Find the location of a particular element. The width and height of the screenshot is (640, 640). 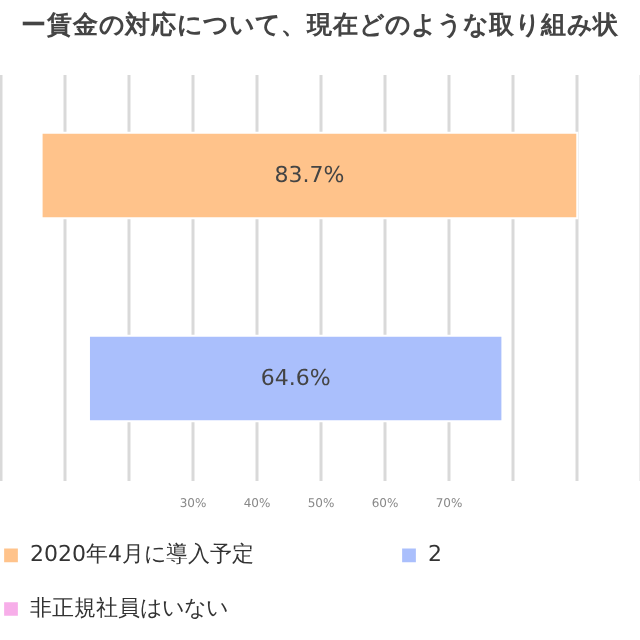

data-label: 83.7% is located at coordinates (309, 174).